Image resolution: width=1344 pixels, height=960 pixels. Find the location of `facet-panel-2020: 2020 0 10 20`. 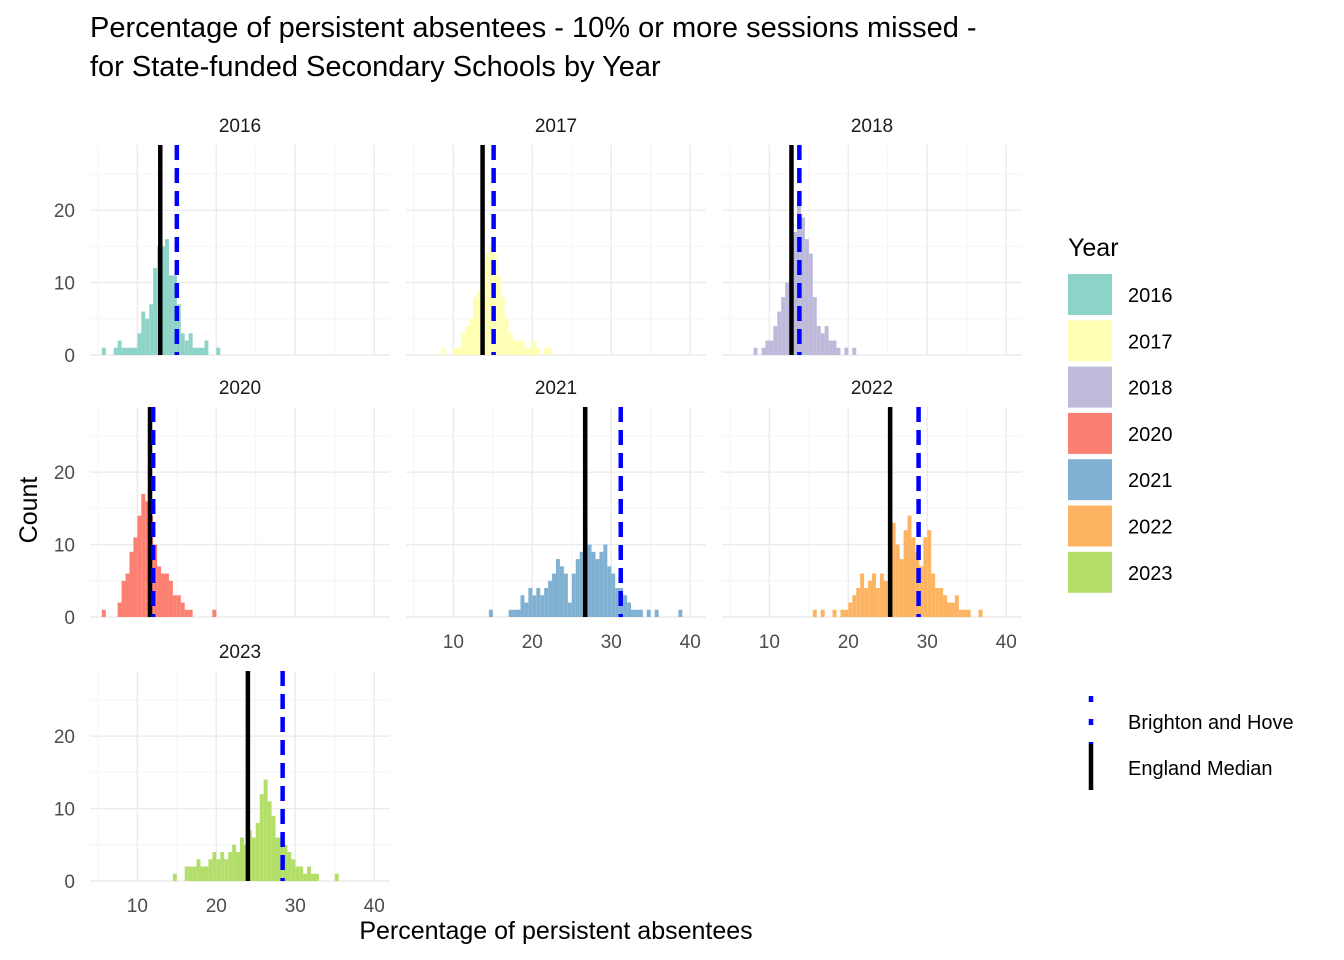

facet-panel-2020: 2020 0 10 20 is located at coordinates (222, 503).